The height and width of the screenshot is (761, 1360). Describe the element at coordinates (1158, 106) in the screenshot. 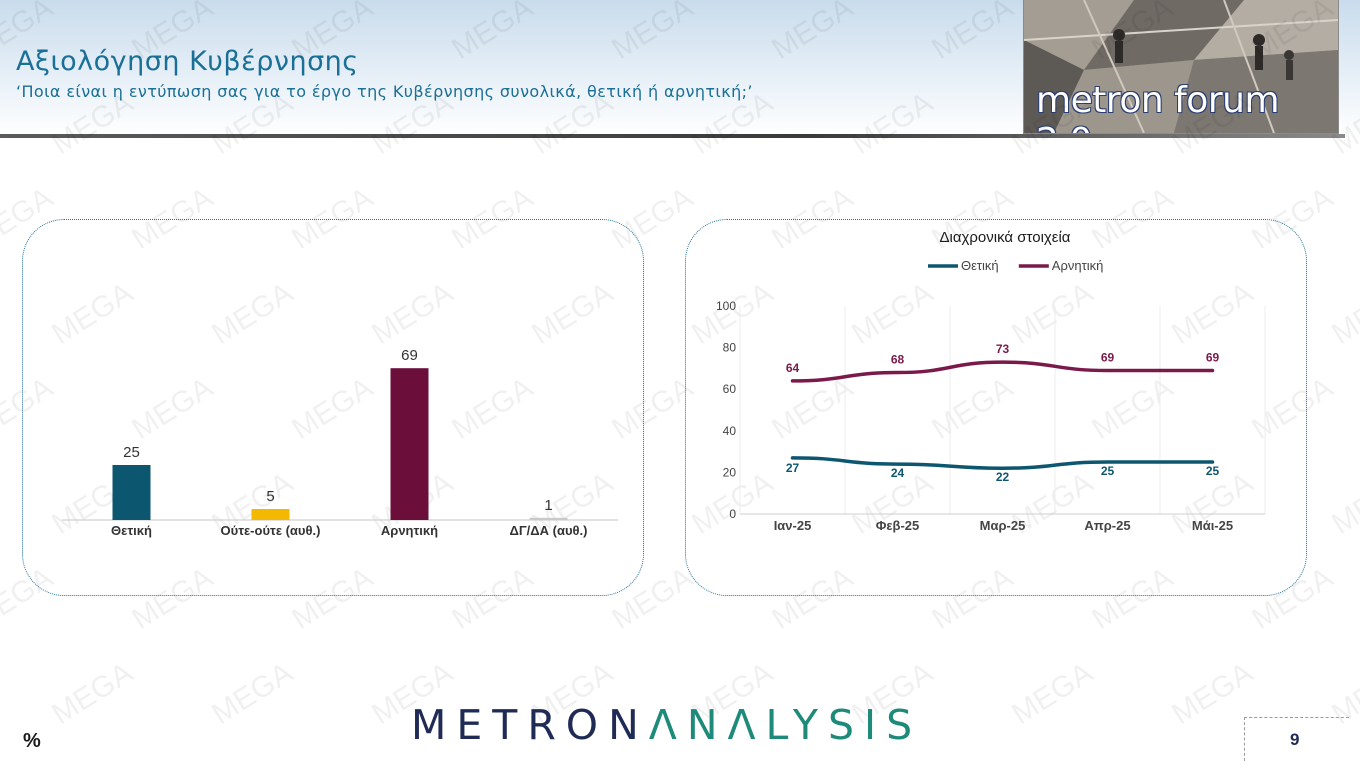

I see `logo-text: metron forum 2.0` at that location.